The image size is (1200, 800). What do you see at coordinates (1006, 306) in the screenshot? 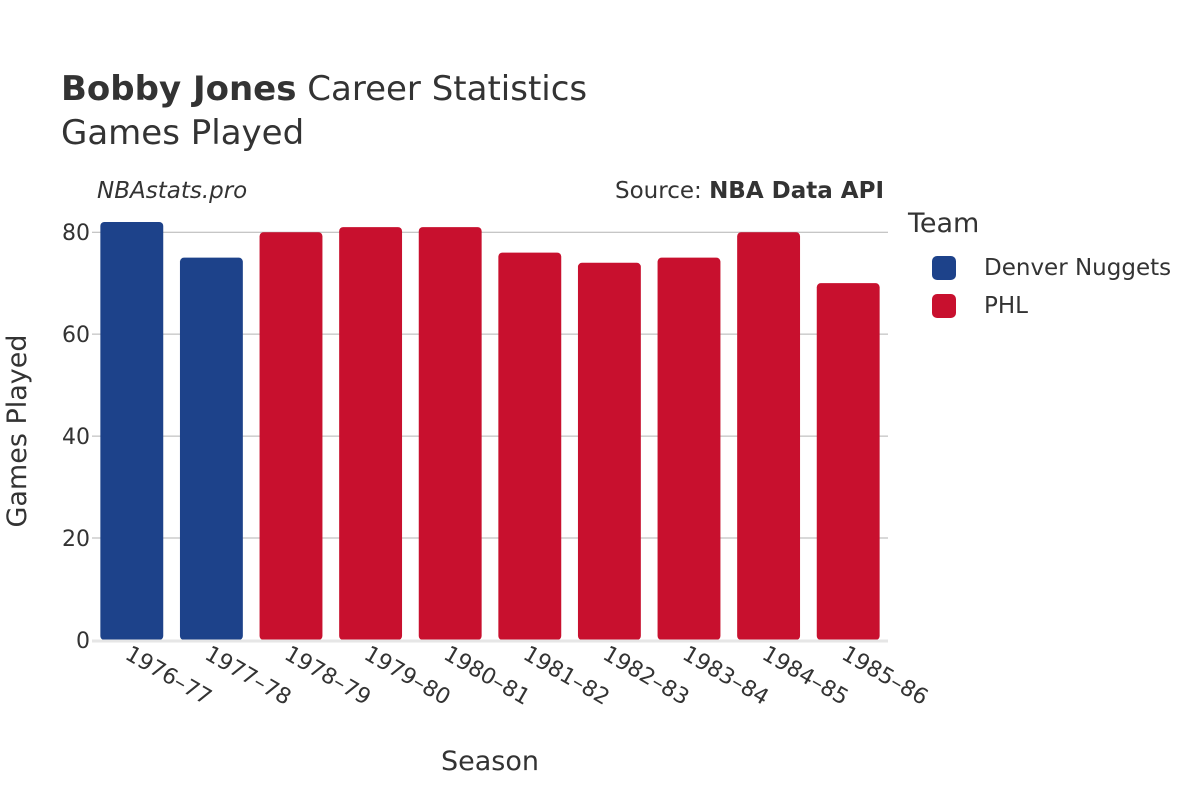
I see `legend-label-phl: PHL` at bounding box center [1006, 306].